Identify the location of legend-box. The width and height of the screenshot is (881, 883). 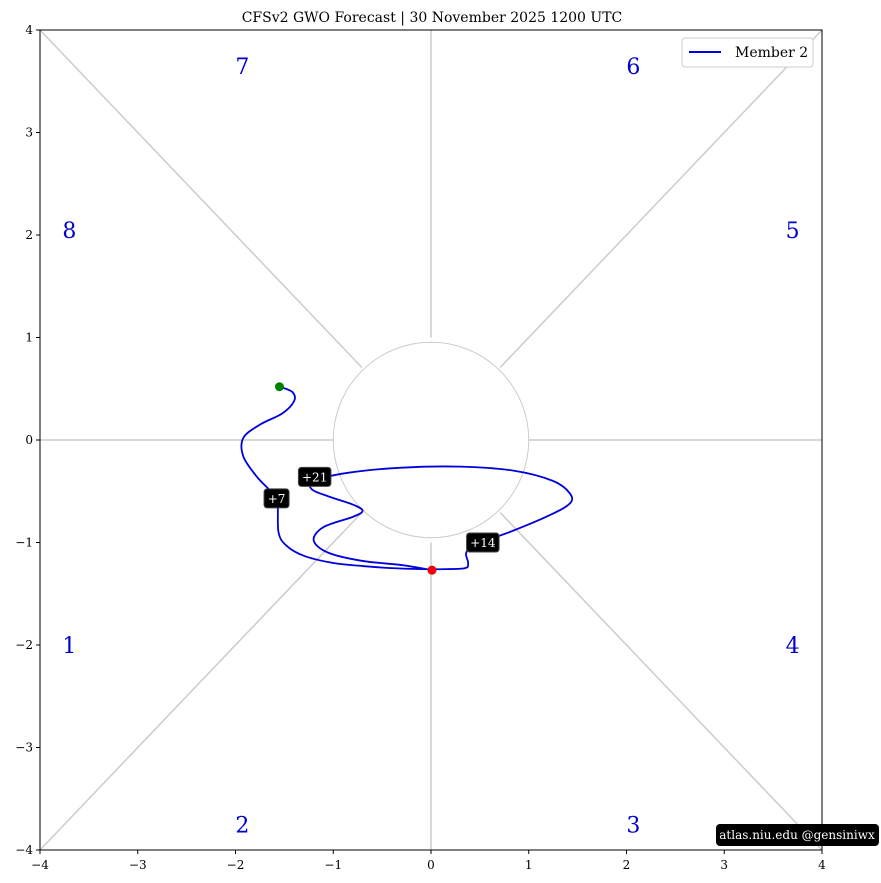
(747, 52).